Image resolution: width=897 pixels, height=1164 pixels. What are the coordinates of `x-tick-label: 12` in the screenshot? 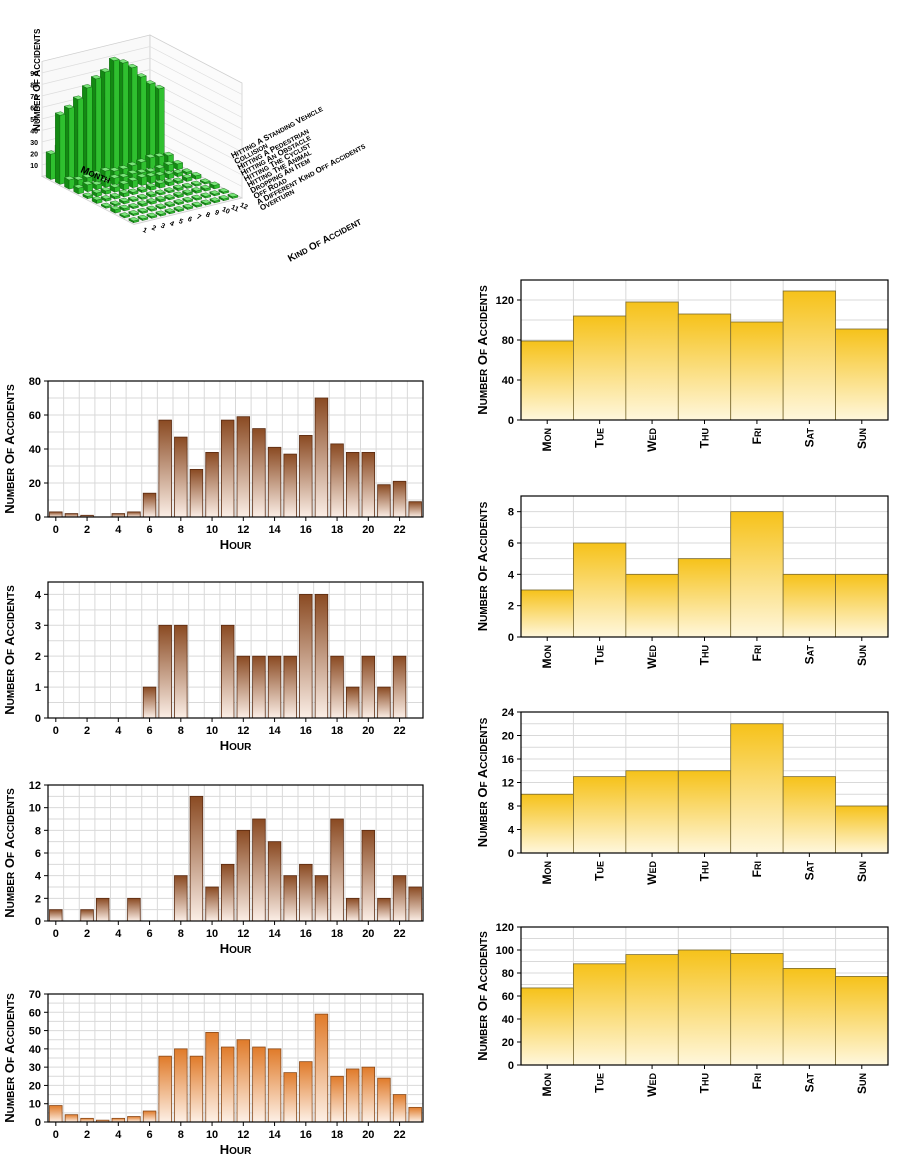 It's located at (243, 530).